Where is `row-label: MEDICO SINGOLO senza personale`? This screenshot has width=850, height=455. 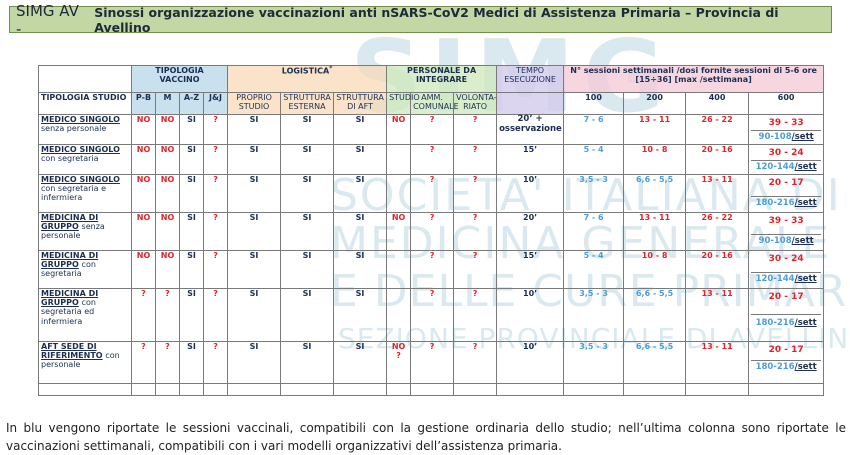 row-label: MEDICO SINGOLO senza personale is located at coordinates (85, 129).